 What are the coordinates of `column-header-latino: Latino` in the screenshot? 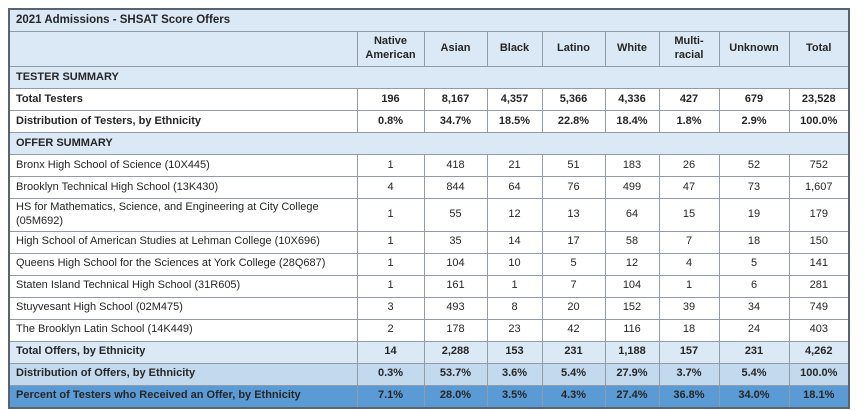 It's located at (573, 49).